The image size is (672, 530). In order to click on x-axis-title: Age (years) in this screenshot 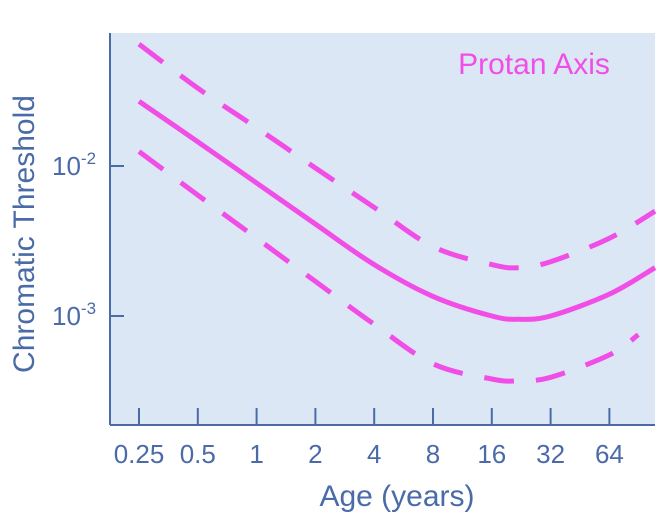, I will do `click(396, 496)`.